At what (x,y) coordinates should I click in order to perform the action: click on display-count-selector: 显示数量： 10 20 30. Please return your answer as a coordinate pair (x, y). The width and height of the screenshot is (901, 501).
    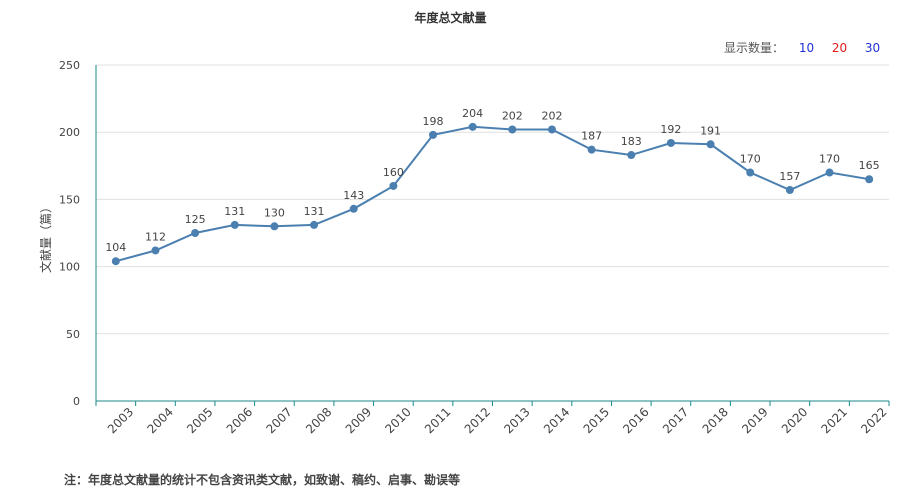
    Looking at the image, I should click on (806, 47).